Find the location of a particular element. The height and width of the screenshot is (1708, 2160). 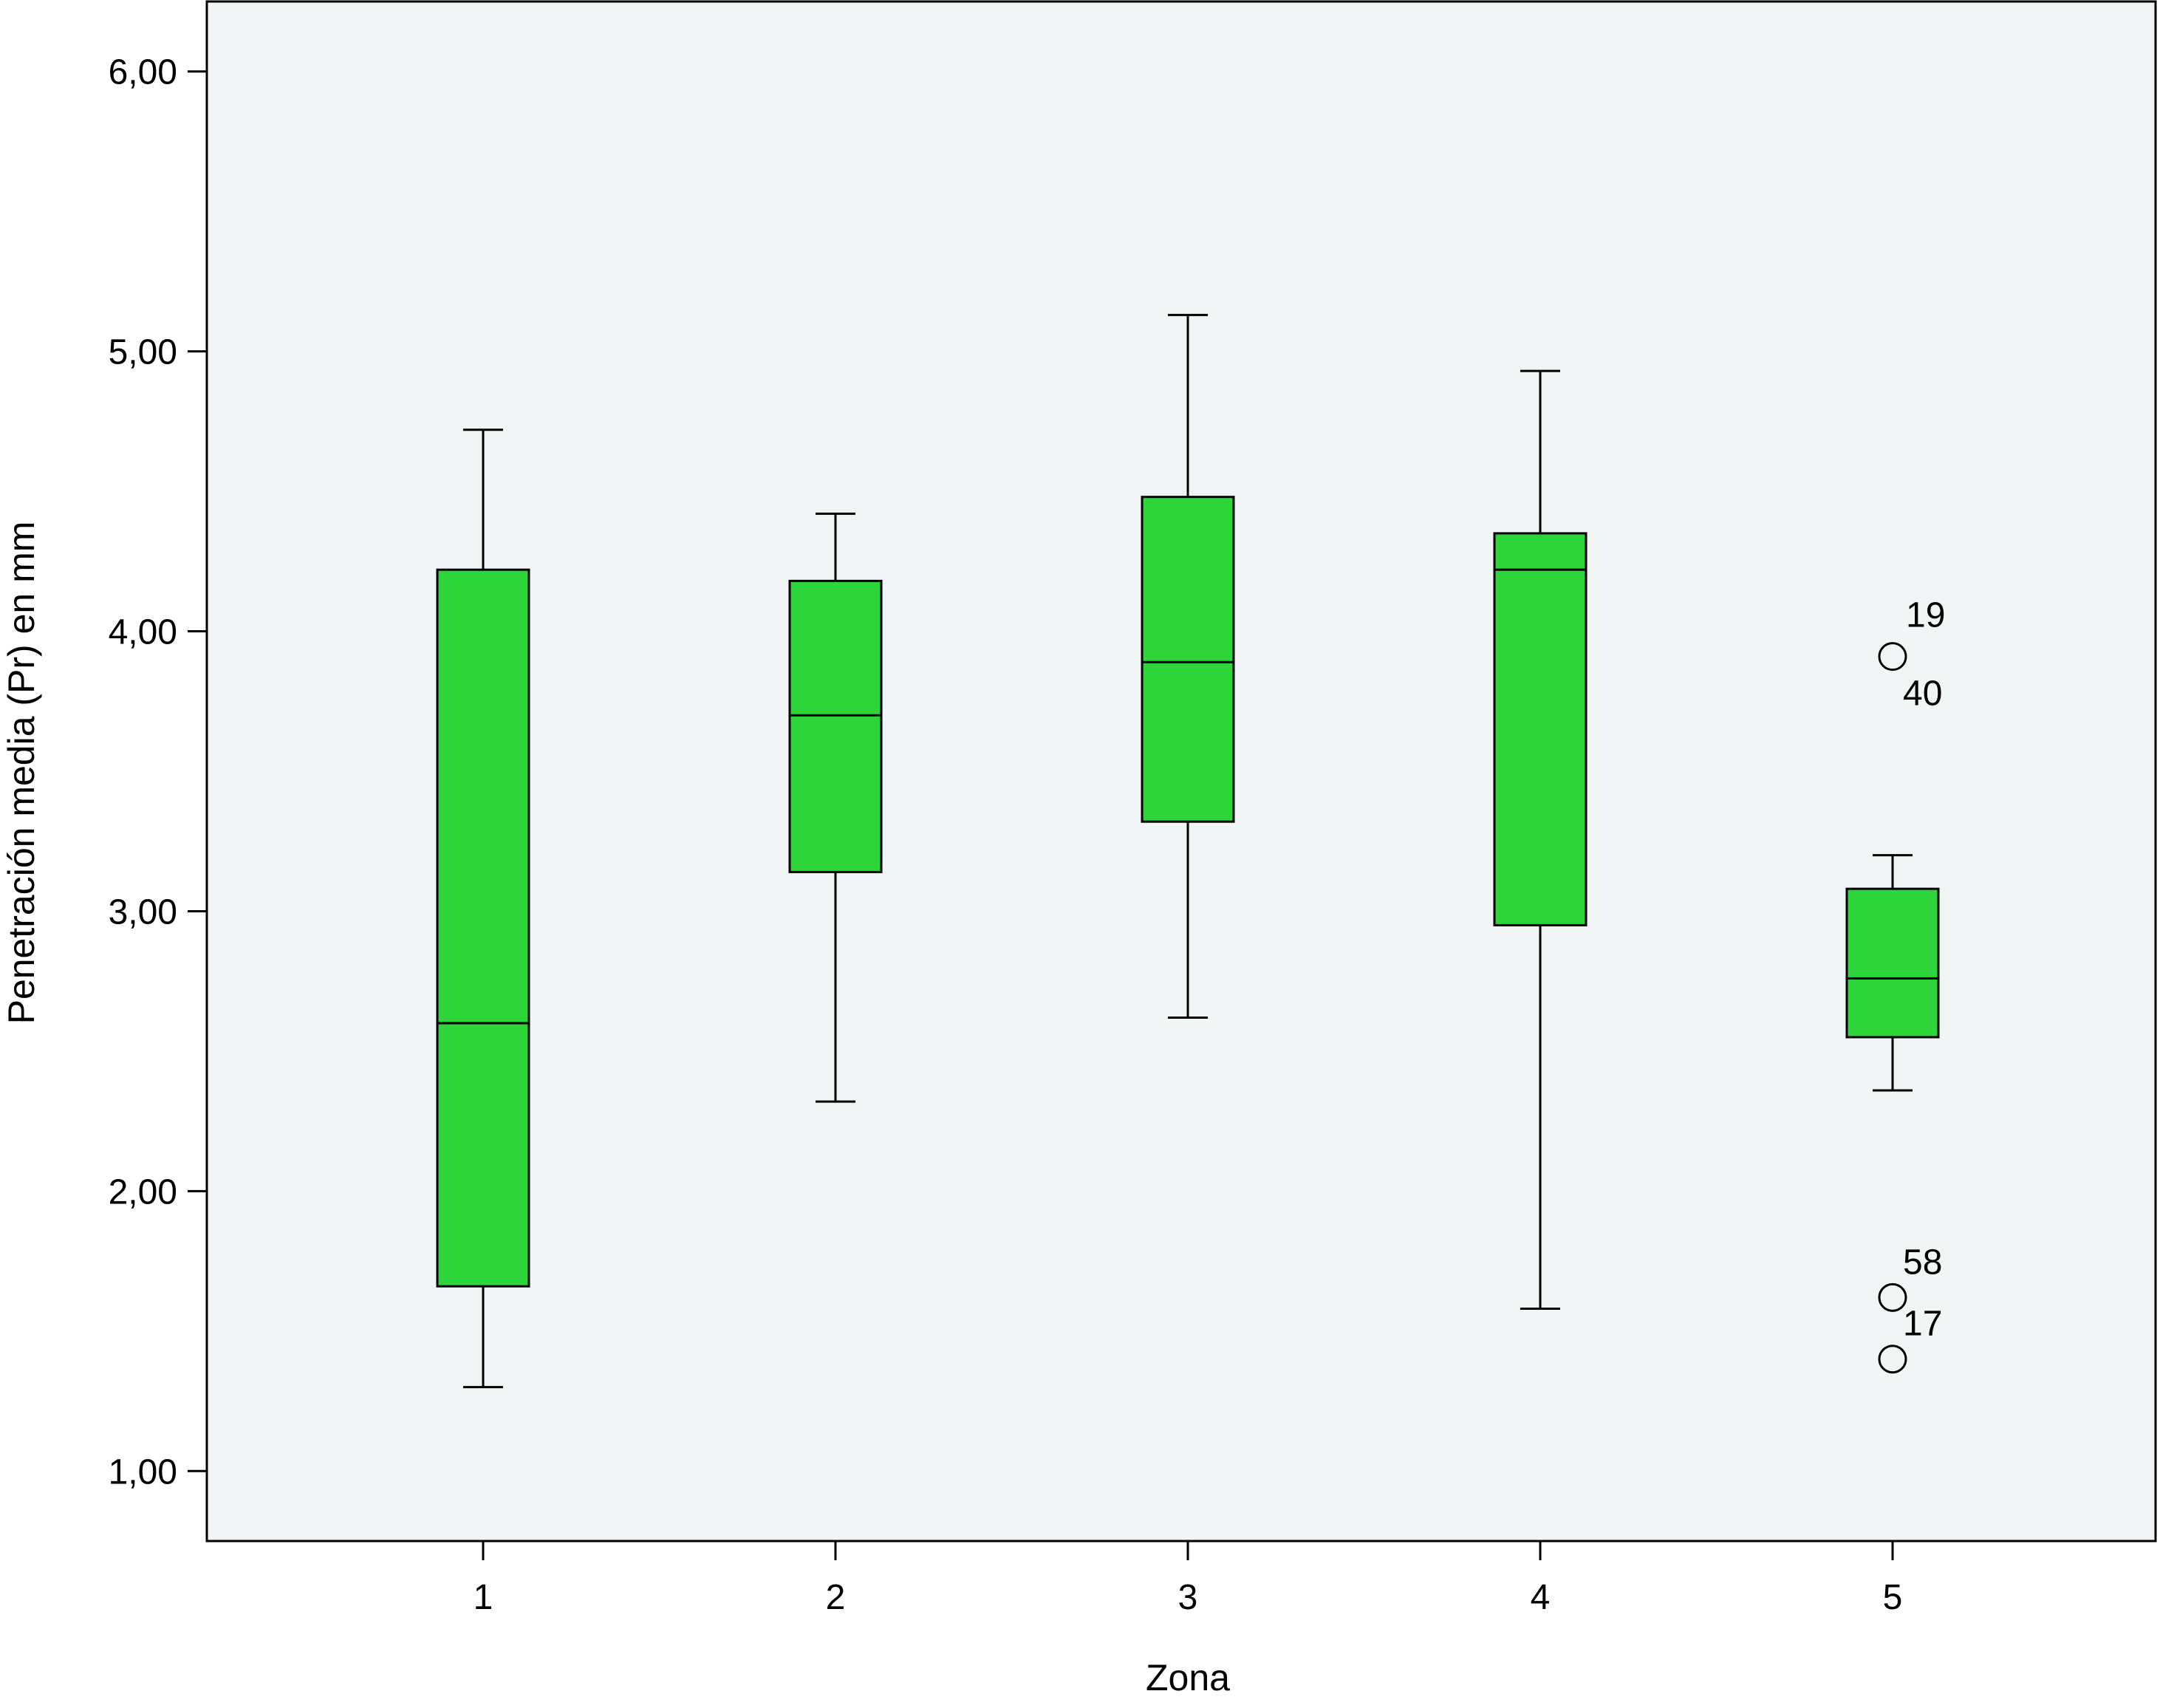

x-tick-label: 1 is located at coordinates (483, 1597).